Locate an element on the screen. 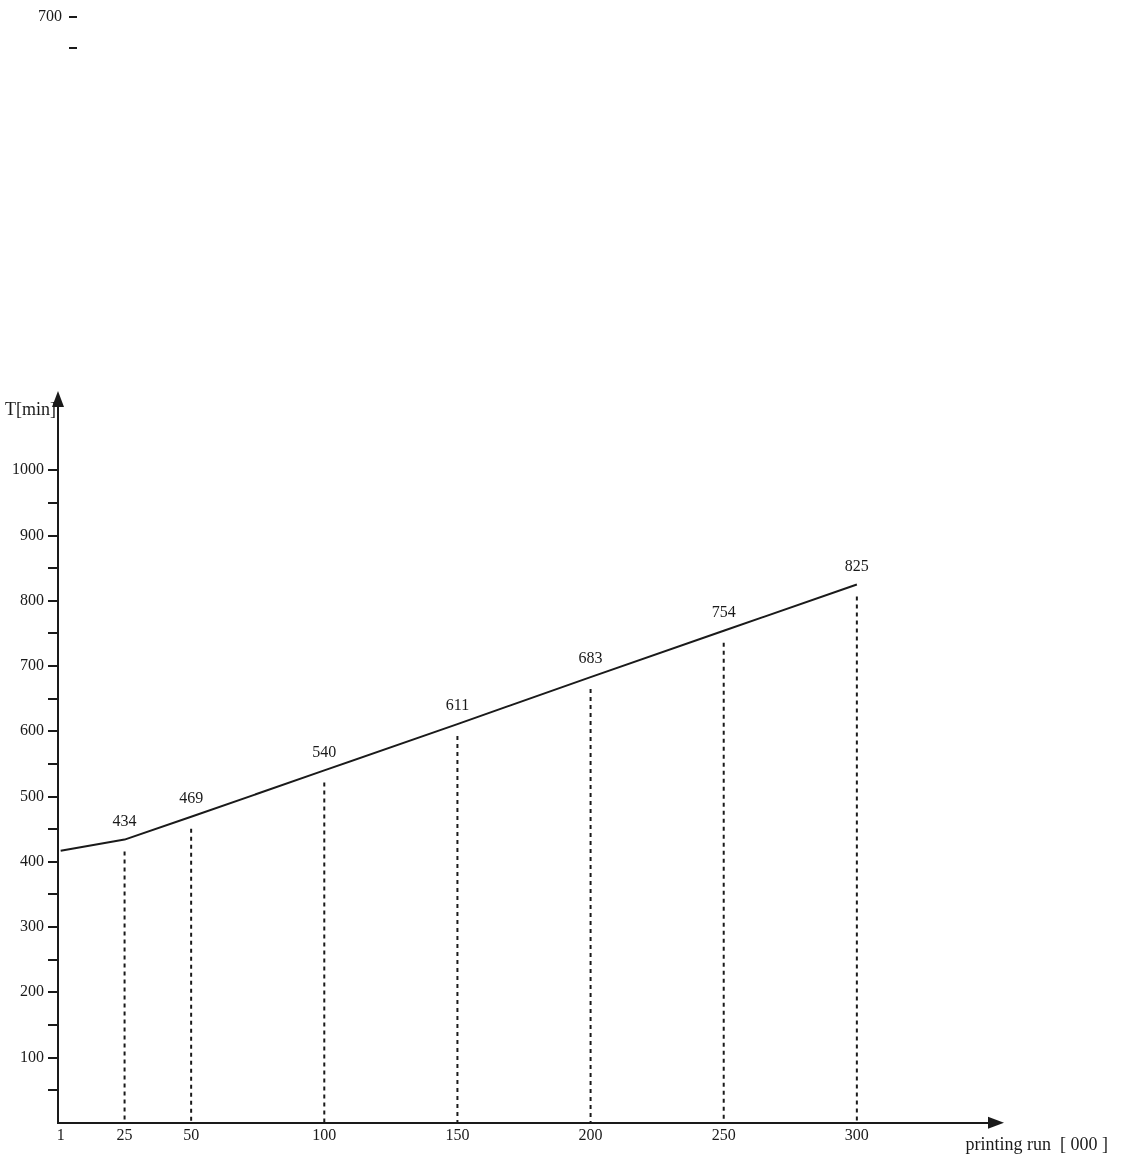  text: 700 is located at coordinates (50, 16).